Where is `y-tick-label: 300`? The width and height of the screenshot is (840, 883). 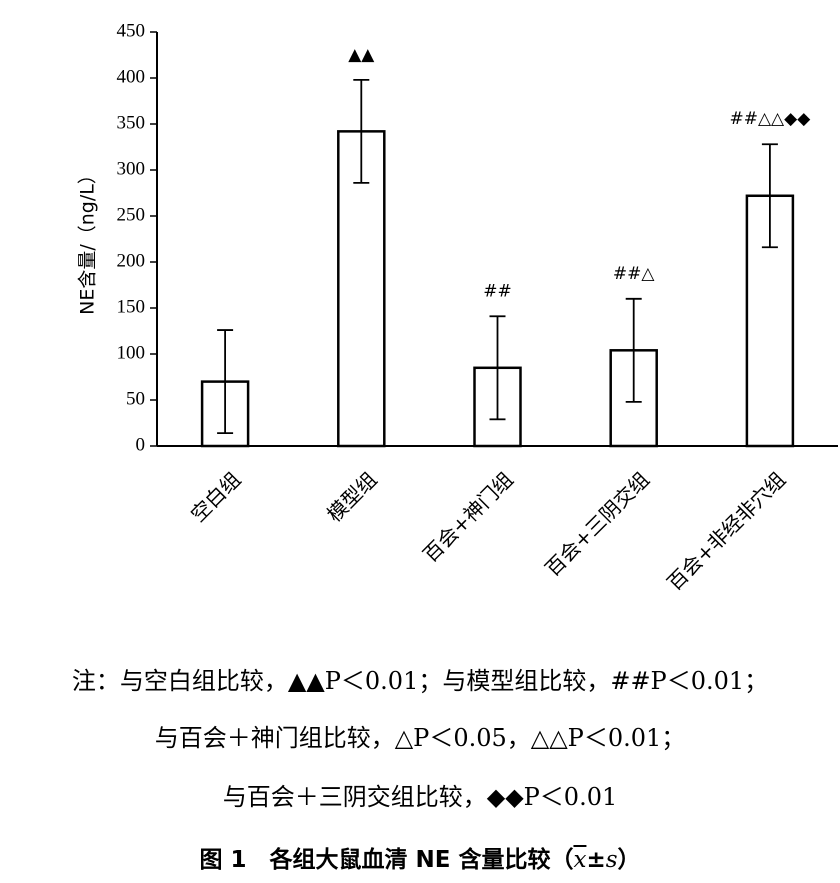 y-tick-label: 300 is located at coordinates (131, 168).